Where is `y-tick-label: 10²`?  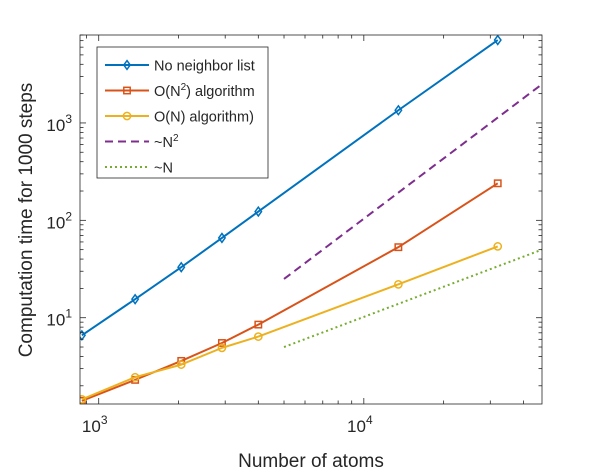
y-tick-label: 10² is located at coordinates (59, 220).